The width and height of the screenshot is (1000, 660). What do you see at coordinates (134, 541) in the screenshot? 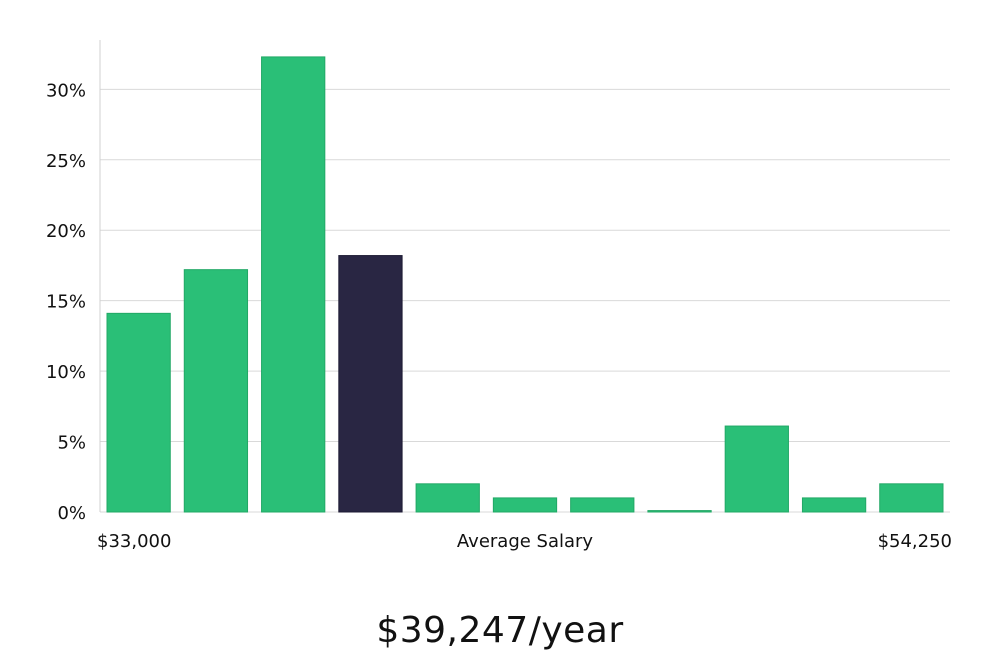
I see `x-min-label: $33,000` at bounding box center [134, 541].